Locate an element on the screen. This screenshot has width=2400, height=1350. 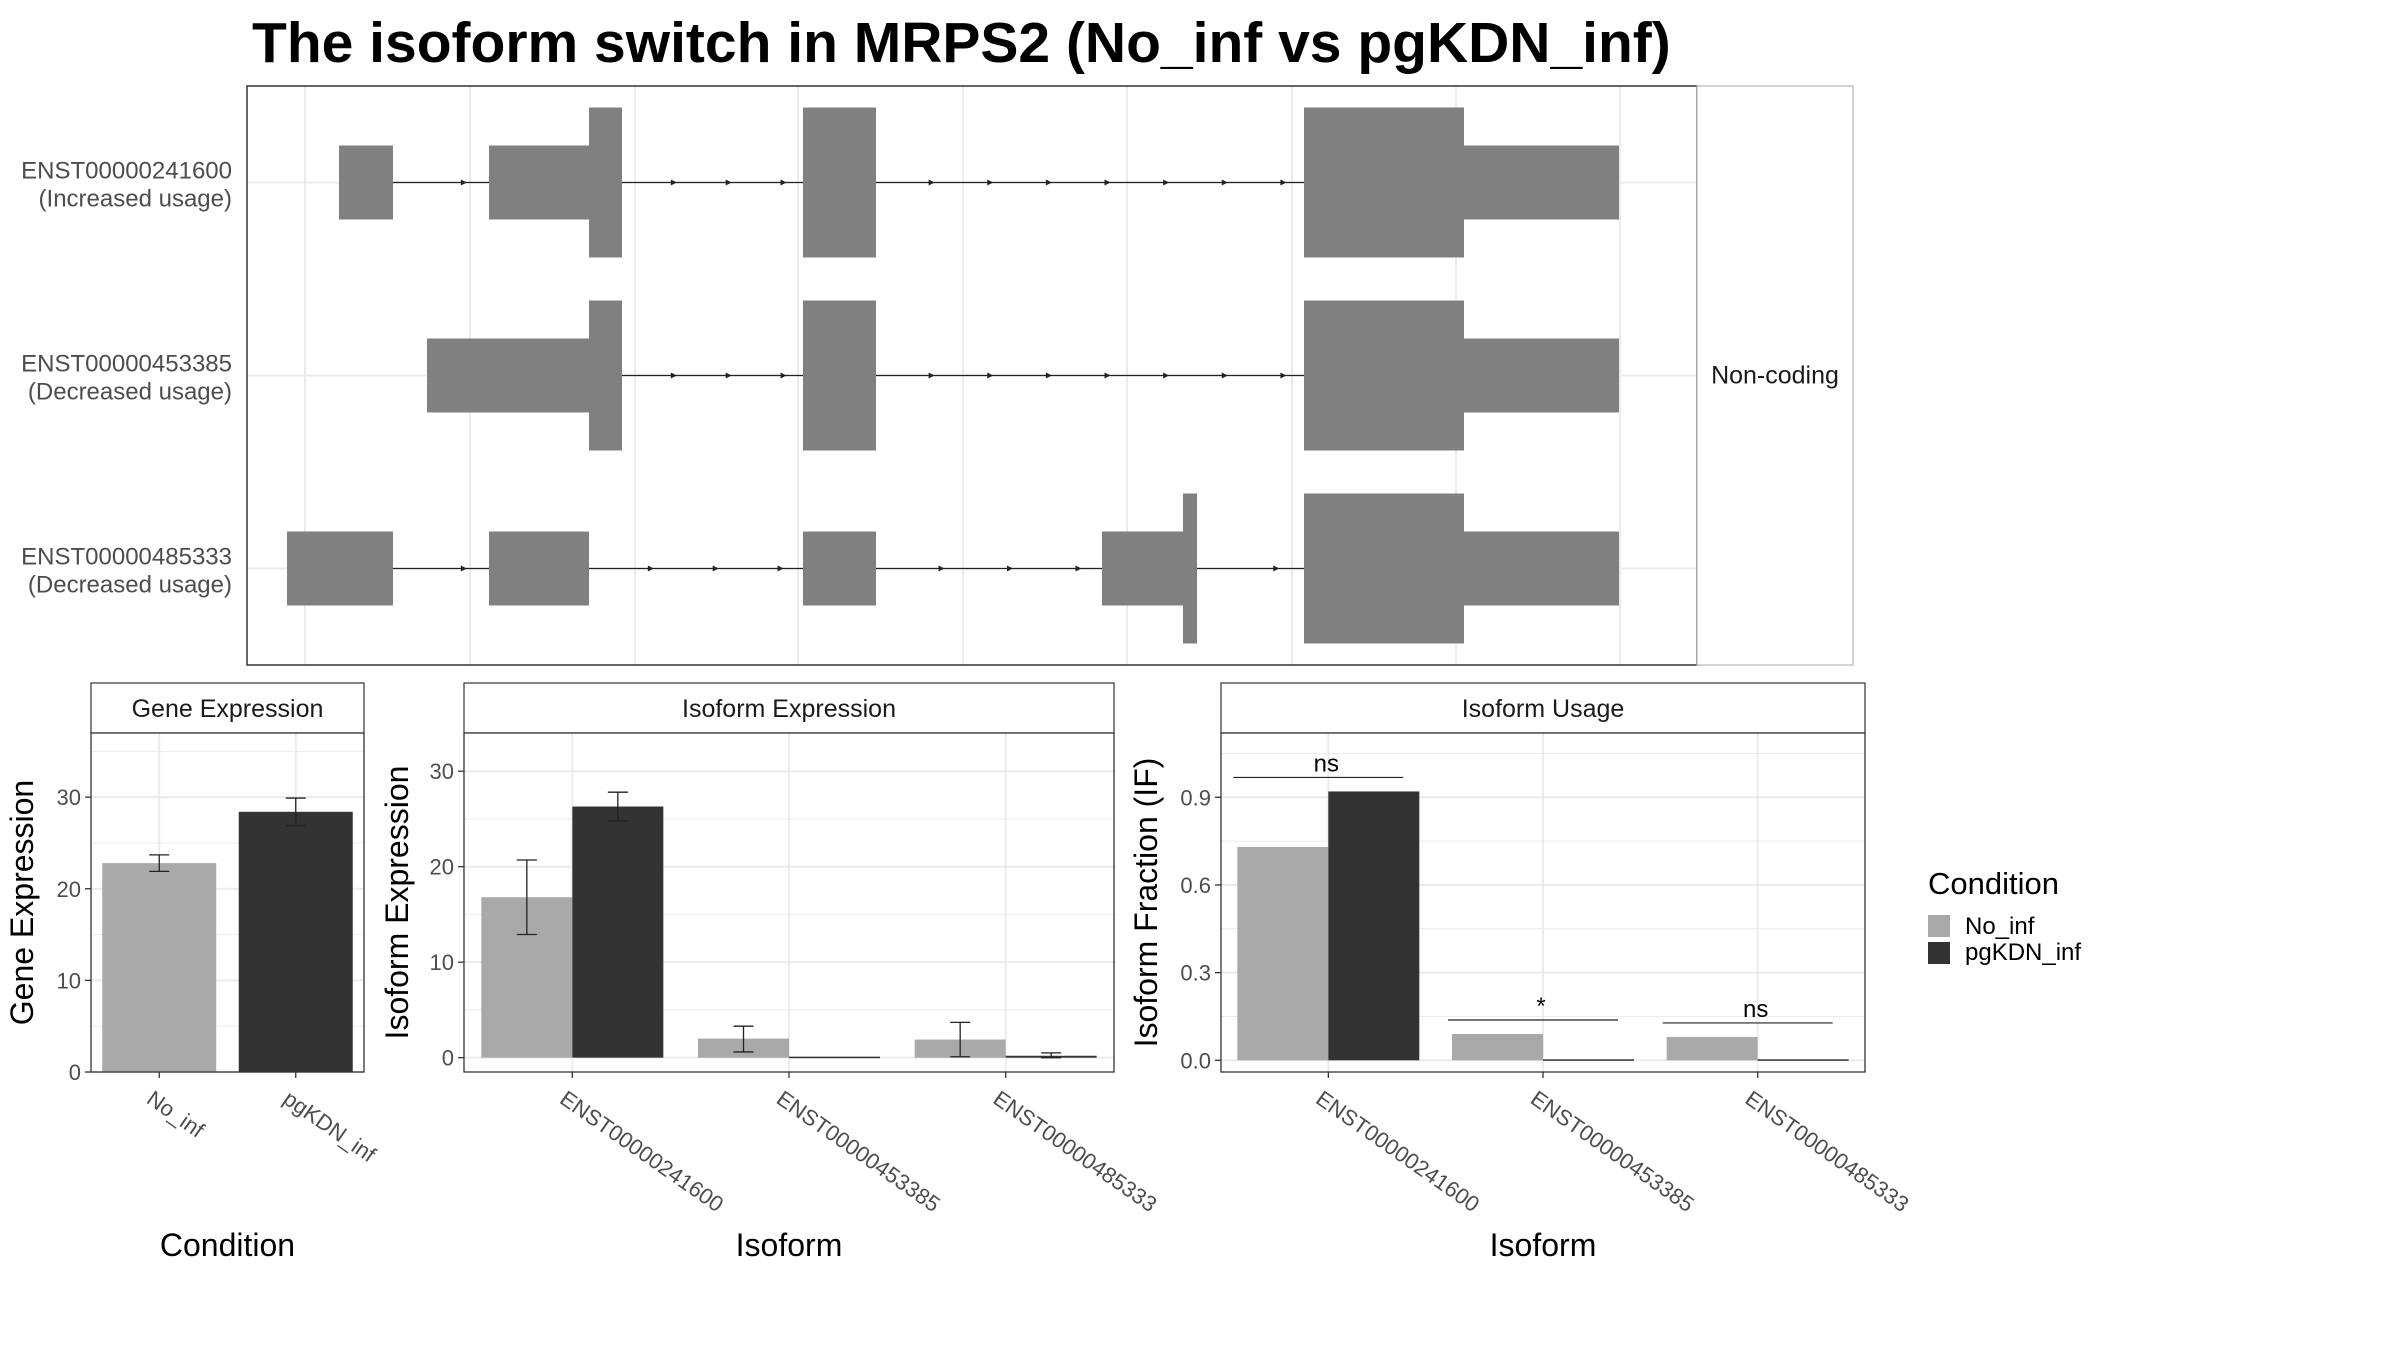
legend-label-no-inf: No_inf is located at coordinates (2000, 926).